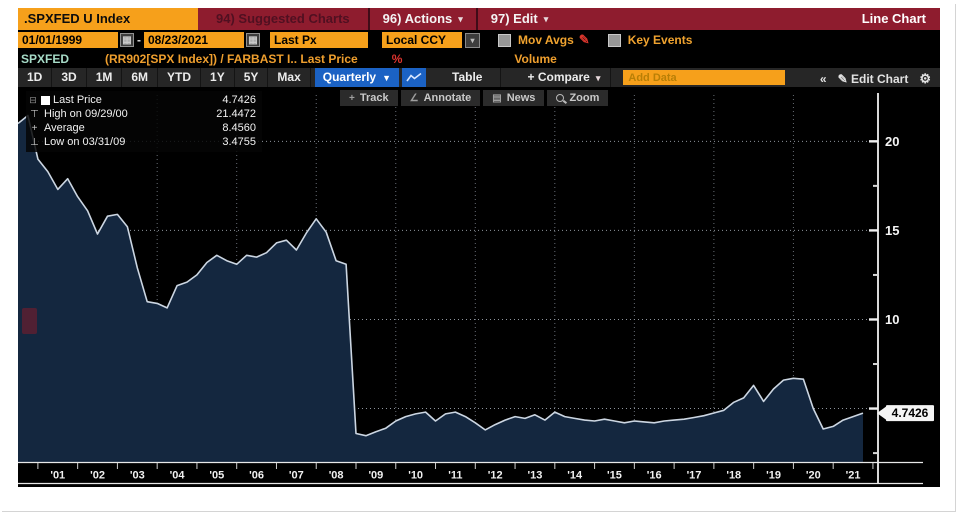 This screenshot has width=960, height=514. I want to click on axis-label: '18, so click(733, 476).